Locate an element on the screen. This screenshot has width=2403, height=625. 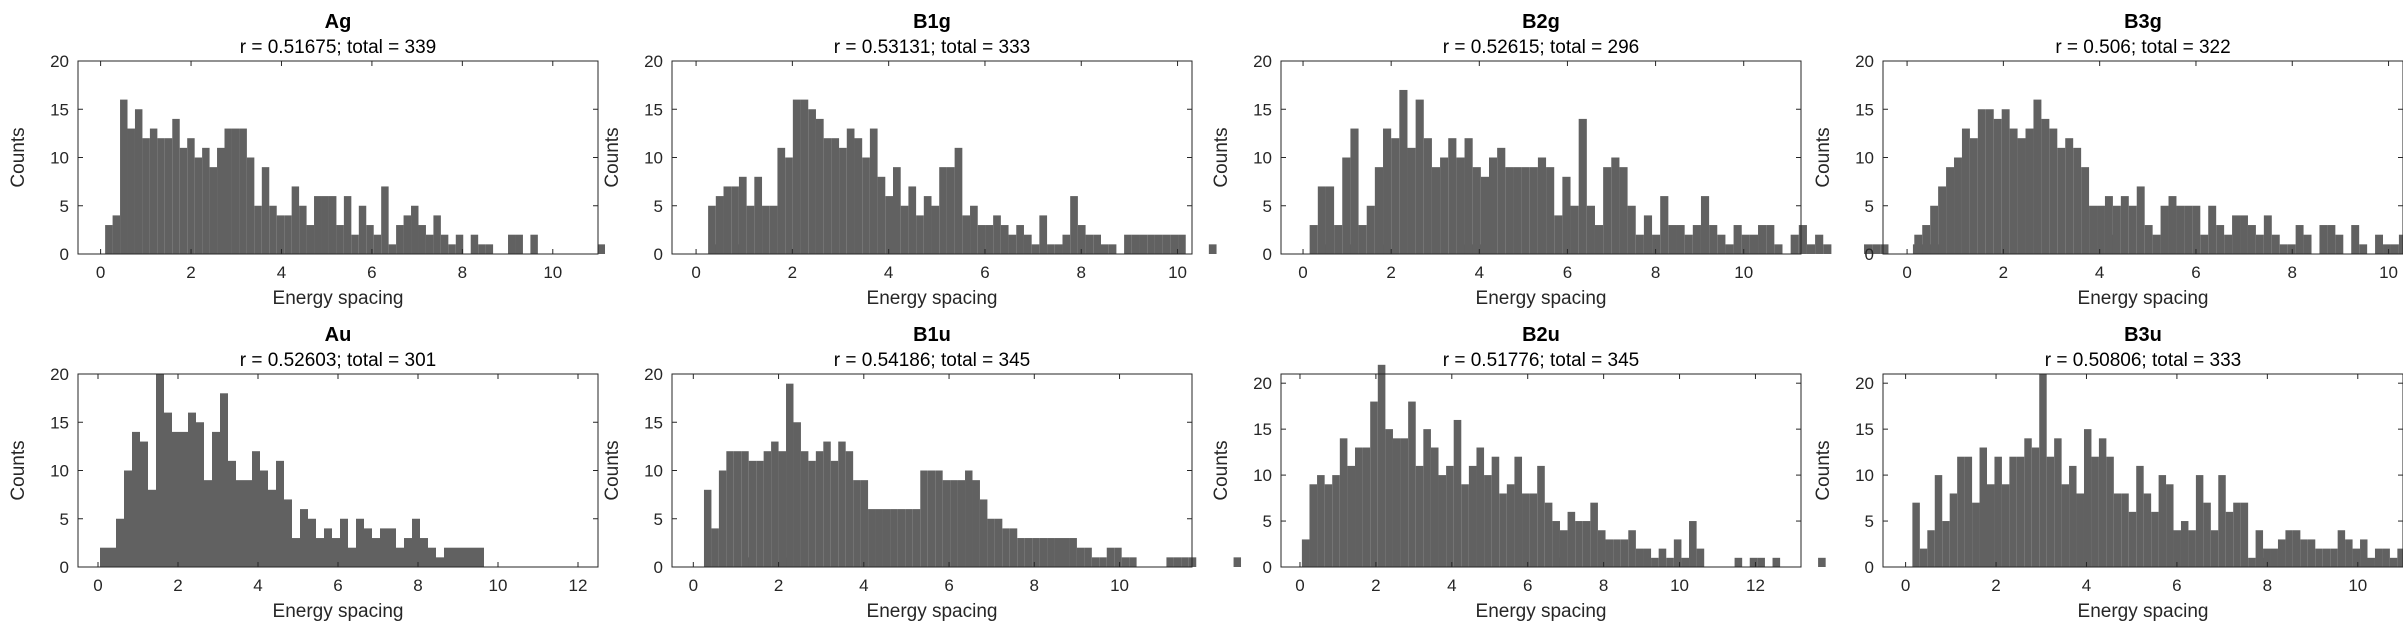
y-tick-label: 0 is located at coordinates (1869, 254).